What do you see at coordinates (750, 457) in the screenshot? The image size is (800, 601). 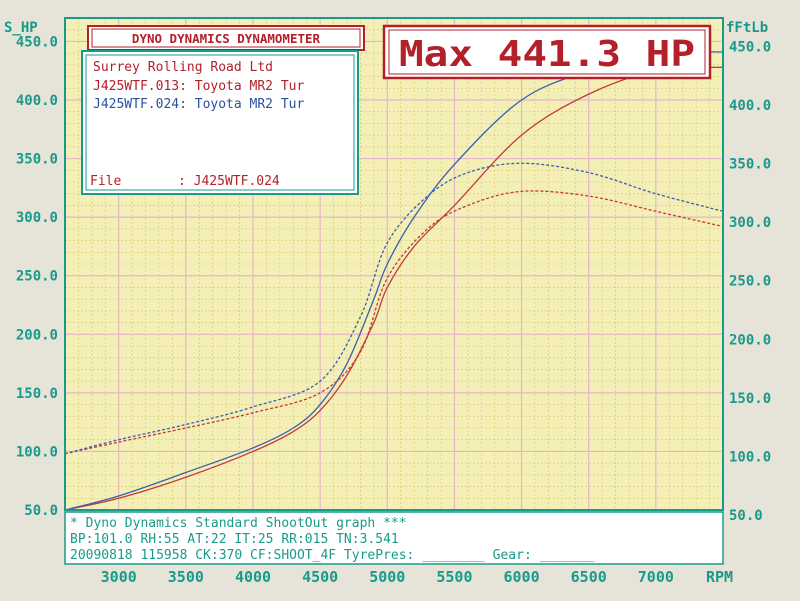 I see `right-tick-label: 100.0` at bounding box center [750, 457].